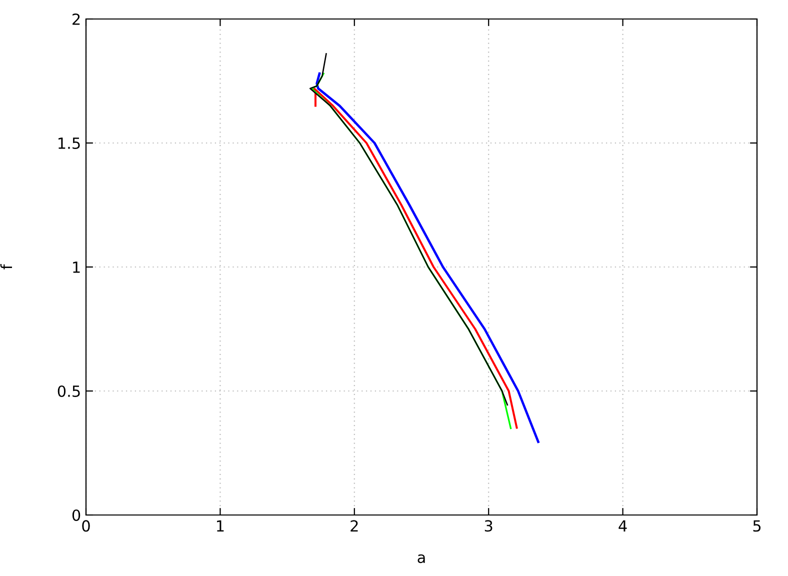  Describe the element at coordinates (421, 559) in the screenshot. I see `x-axis-title: a` at that location.